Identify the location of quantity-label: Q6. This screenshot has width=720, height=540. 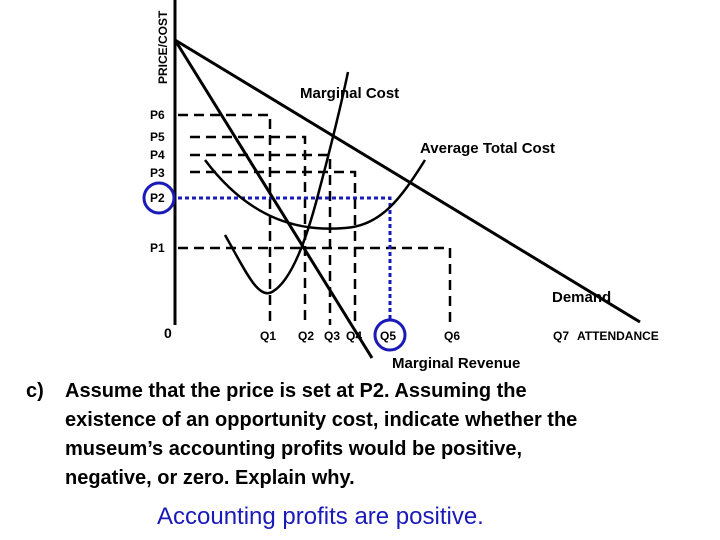
(452, 336).